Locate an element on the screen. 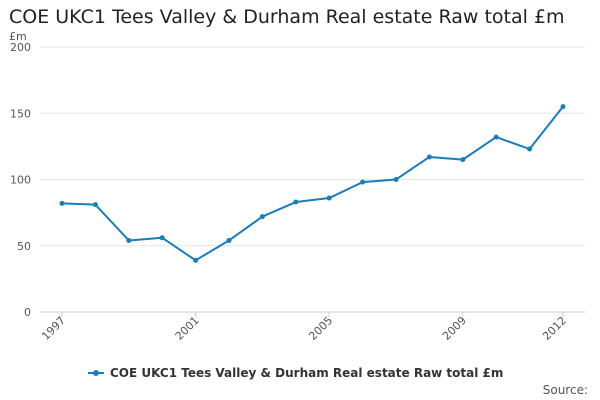 The height and width of the screenshot is (400, 600). data-point-2012 is located at coordinates (563, 107).